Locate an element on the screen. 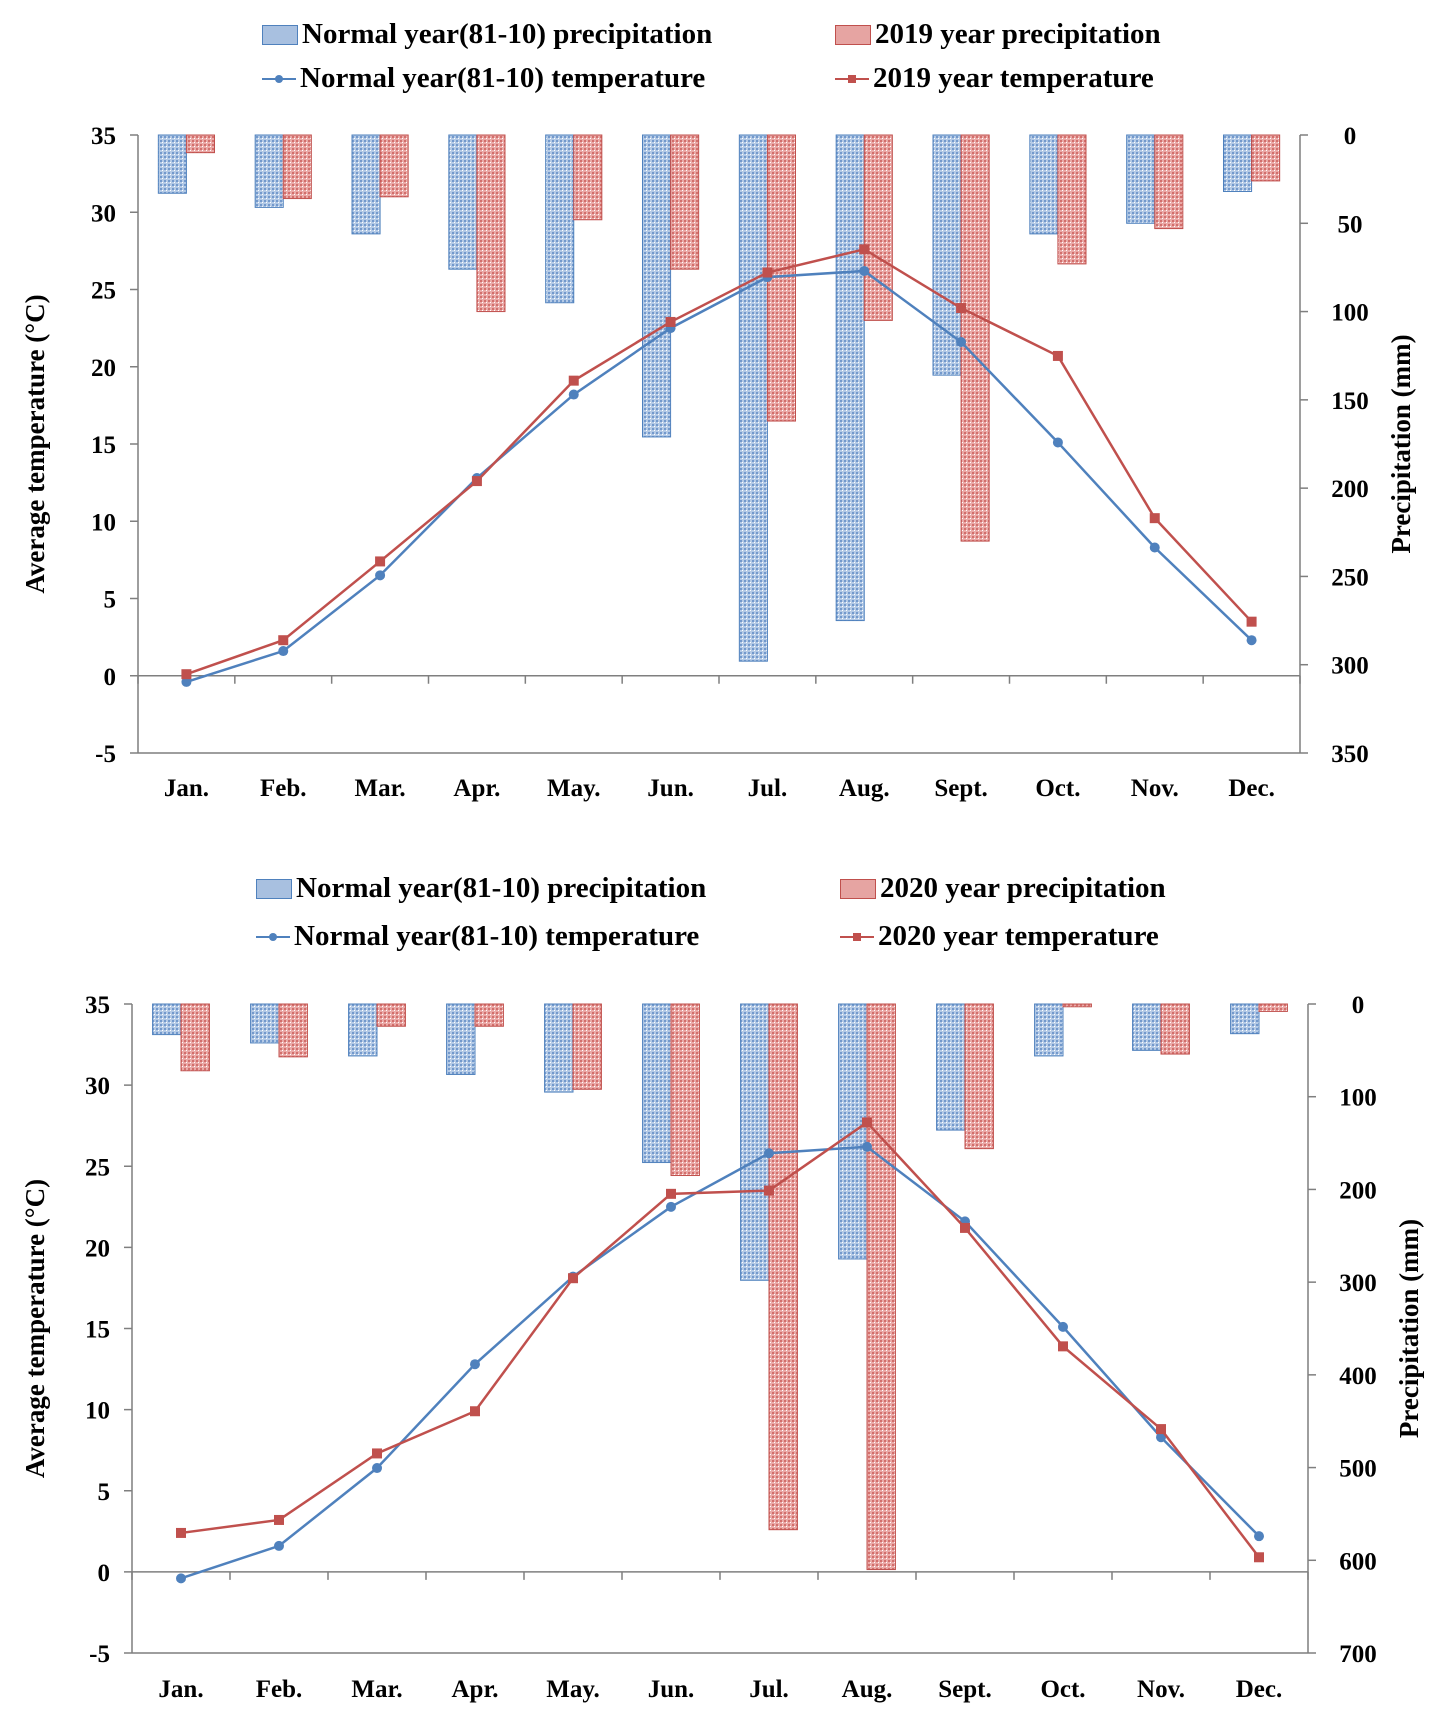 Image resolution: width=1451 pixels, height=1719 pixels. y-tick-label: 15 is located at coordinates (103, 445).